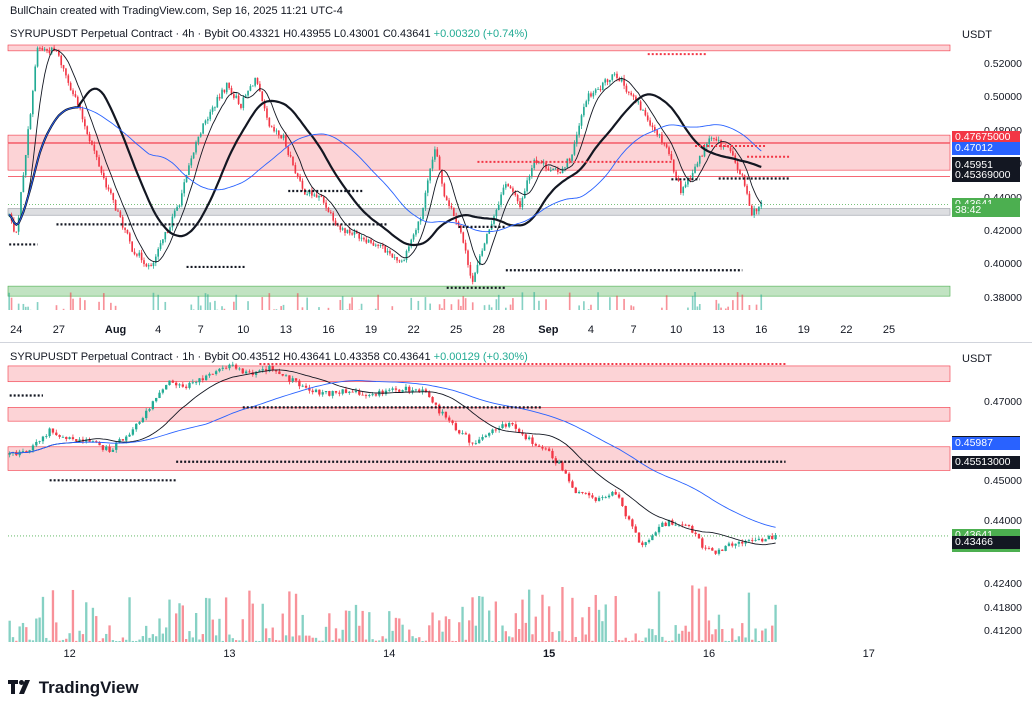  I want to click on logo-text: TradingView, so click(88, 687).